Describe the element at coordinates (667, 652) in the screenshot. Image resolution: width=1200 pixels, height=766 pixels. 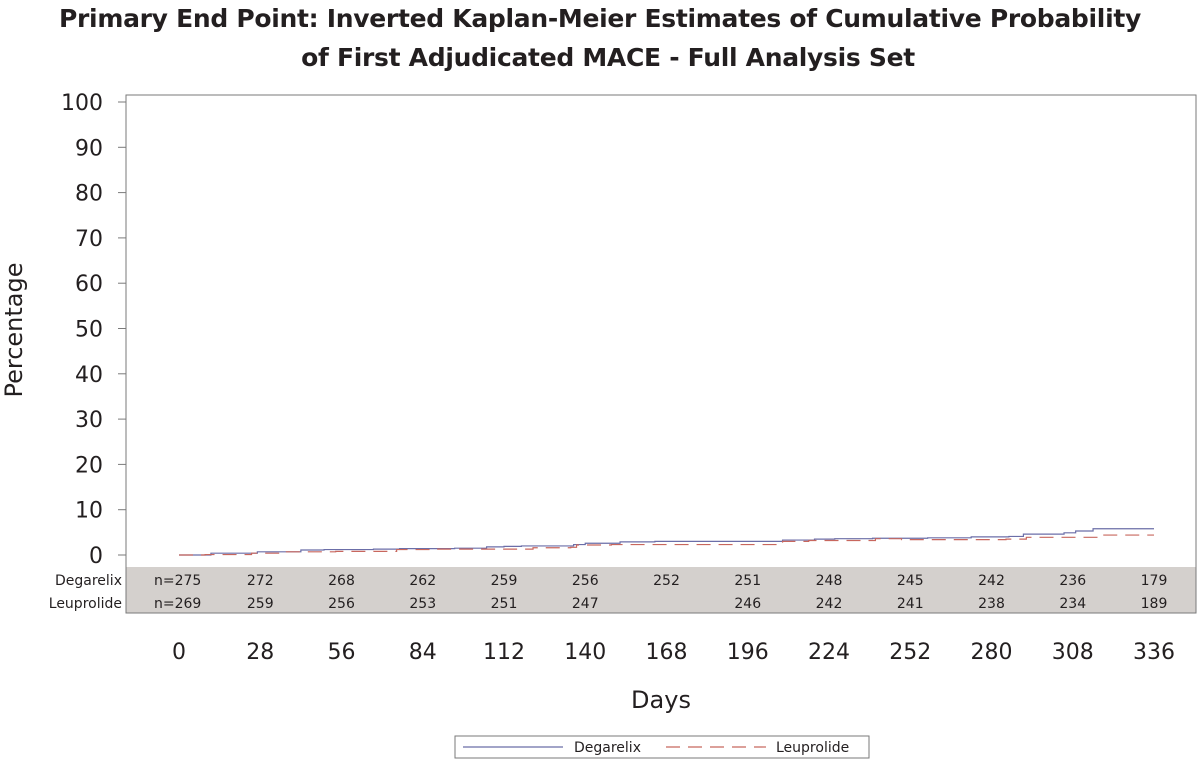
I see `x-tick-label-168: 168` at that location.